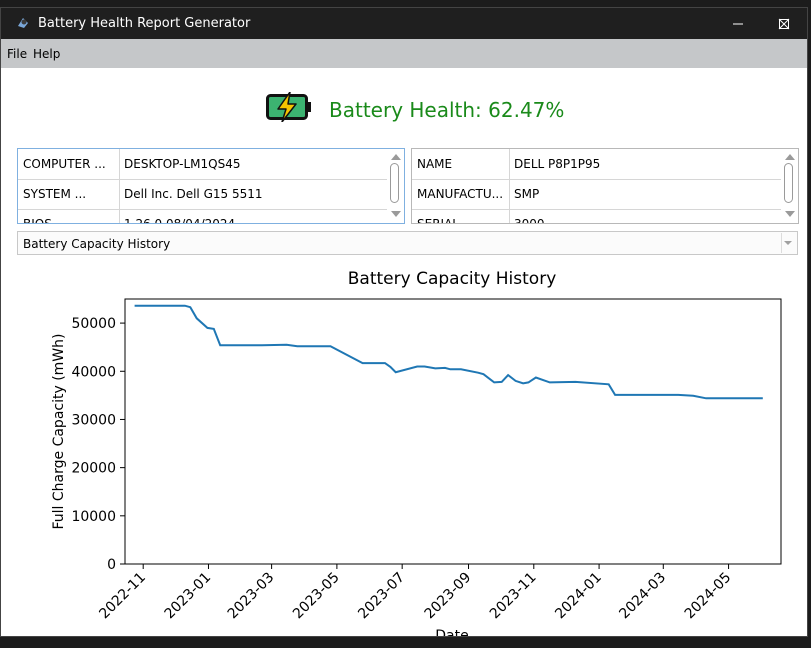 This screenshot has height=648, width=811. What do you see at coordinates (144, 23) in the screenshot?
I see `window-title: Battery Health Report Generator` at bounding box center [144, 23].